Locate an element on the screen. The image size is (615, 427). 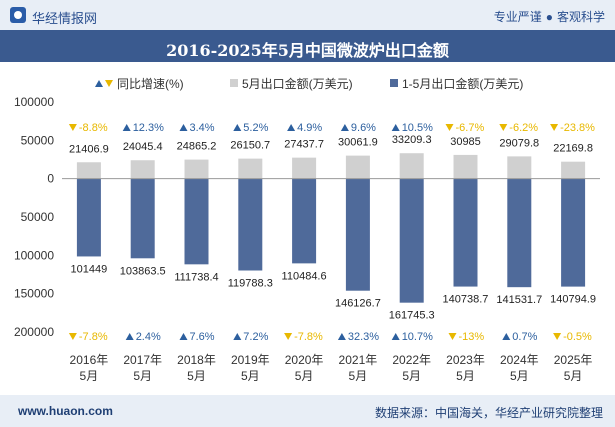
value-label-ytd: 101449 is located at coordinates (89, 269).